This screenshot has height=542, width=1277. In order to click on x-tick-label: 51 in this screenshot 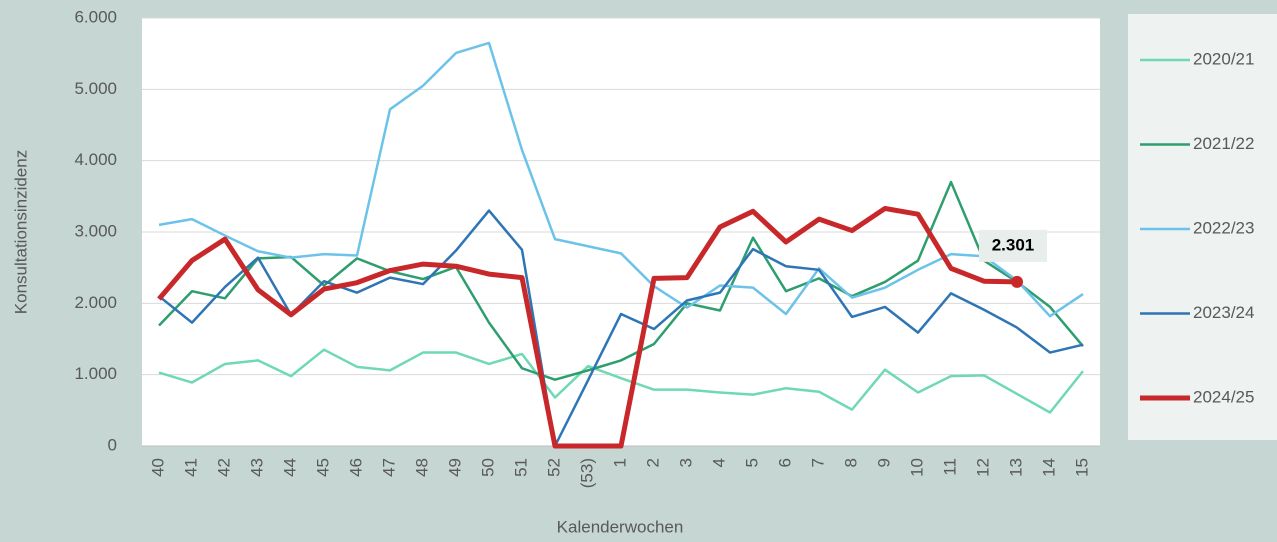, I will do `click(520, 467)`.